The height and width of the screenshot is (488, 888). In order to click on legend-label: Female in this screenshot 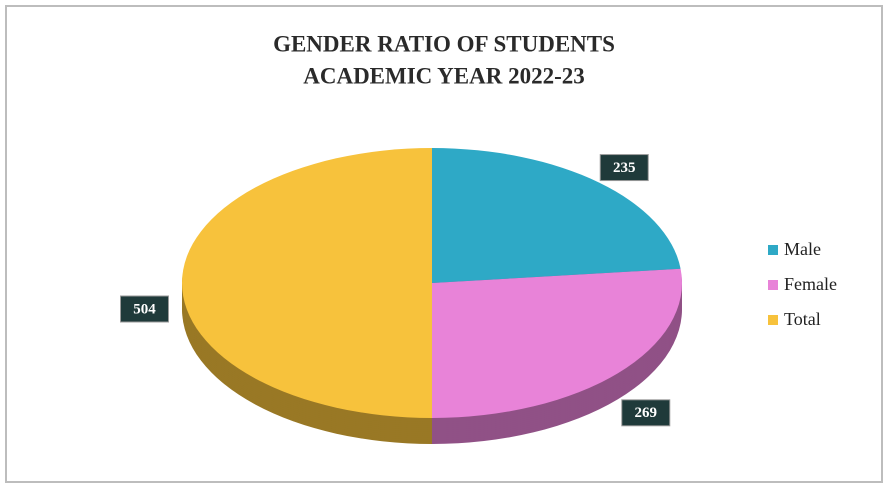, I will do `click(810, 284)`.